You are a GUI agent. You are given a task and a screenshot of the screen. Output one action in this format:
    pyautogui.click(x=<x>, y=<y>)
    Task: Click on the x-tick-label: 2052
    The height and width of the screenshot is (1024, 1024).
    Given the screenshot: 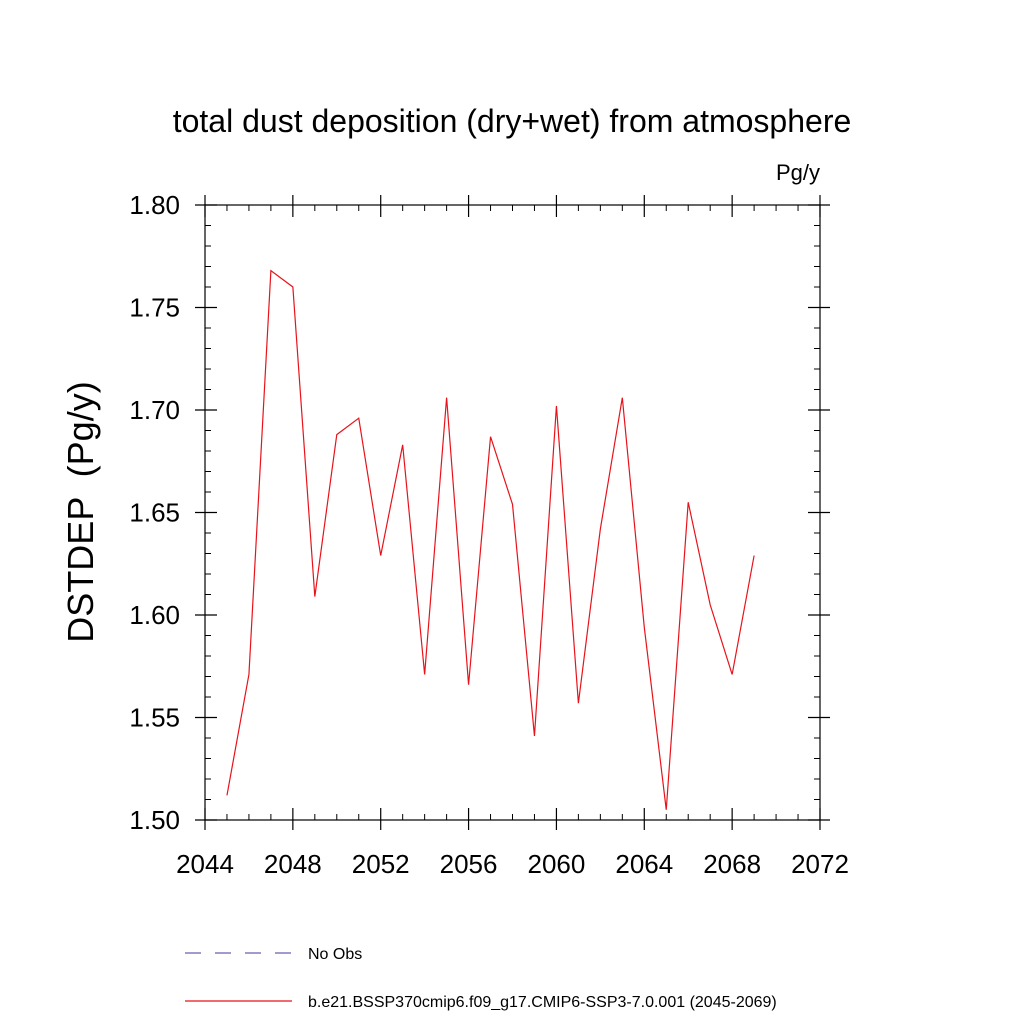 What is the action you would take?
    pyautogui.click(x=381, y=864)
    